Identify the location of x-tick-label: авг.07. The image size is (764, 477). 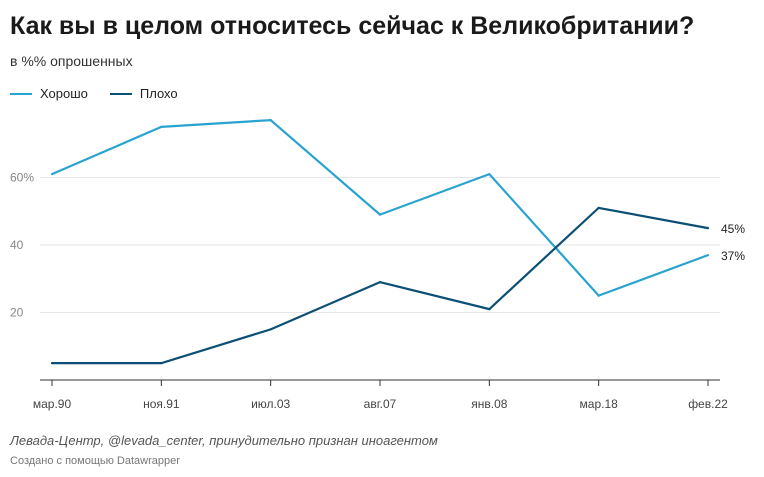
(380, 404).